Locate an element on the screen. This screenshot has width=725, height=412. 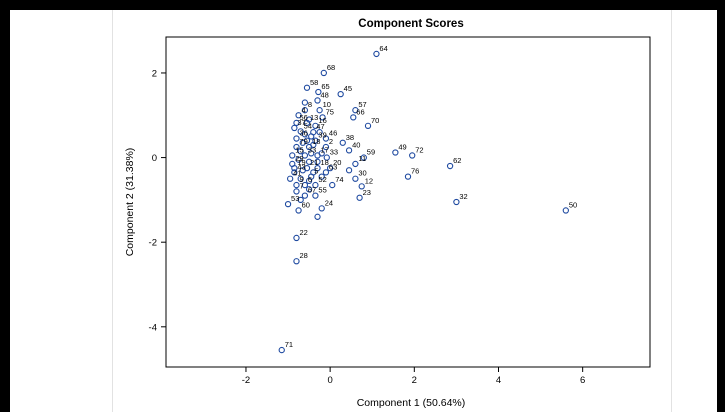
point-label: 67 is located at coordinates (312, 190).